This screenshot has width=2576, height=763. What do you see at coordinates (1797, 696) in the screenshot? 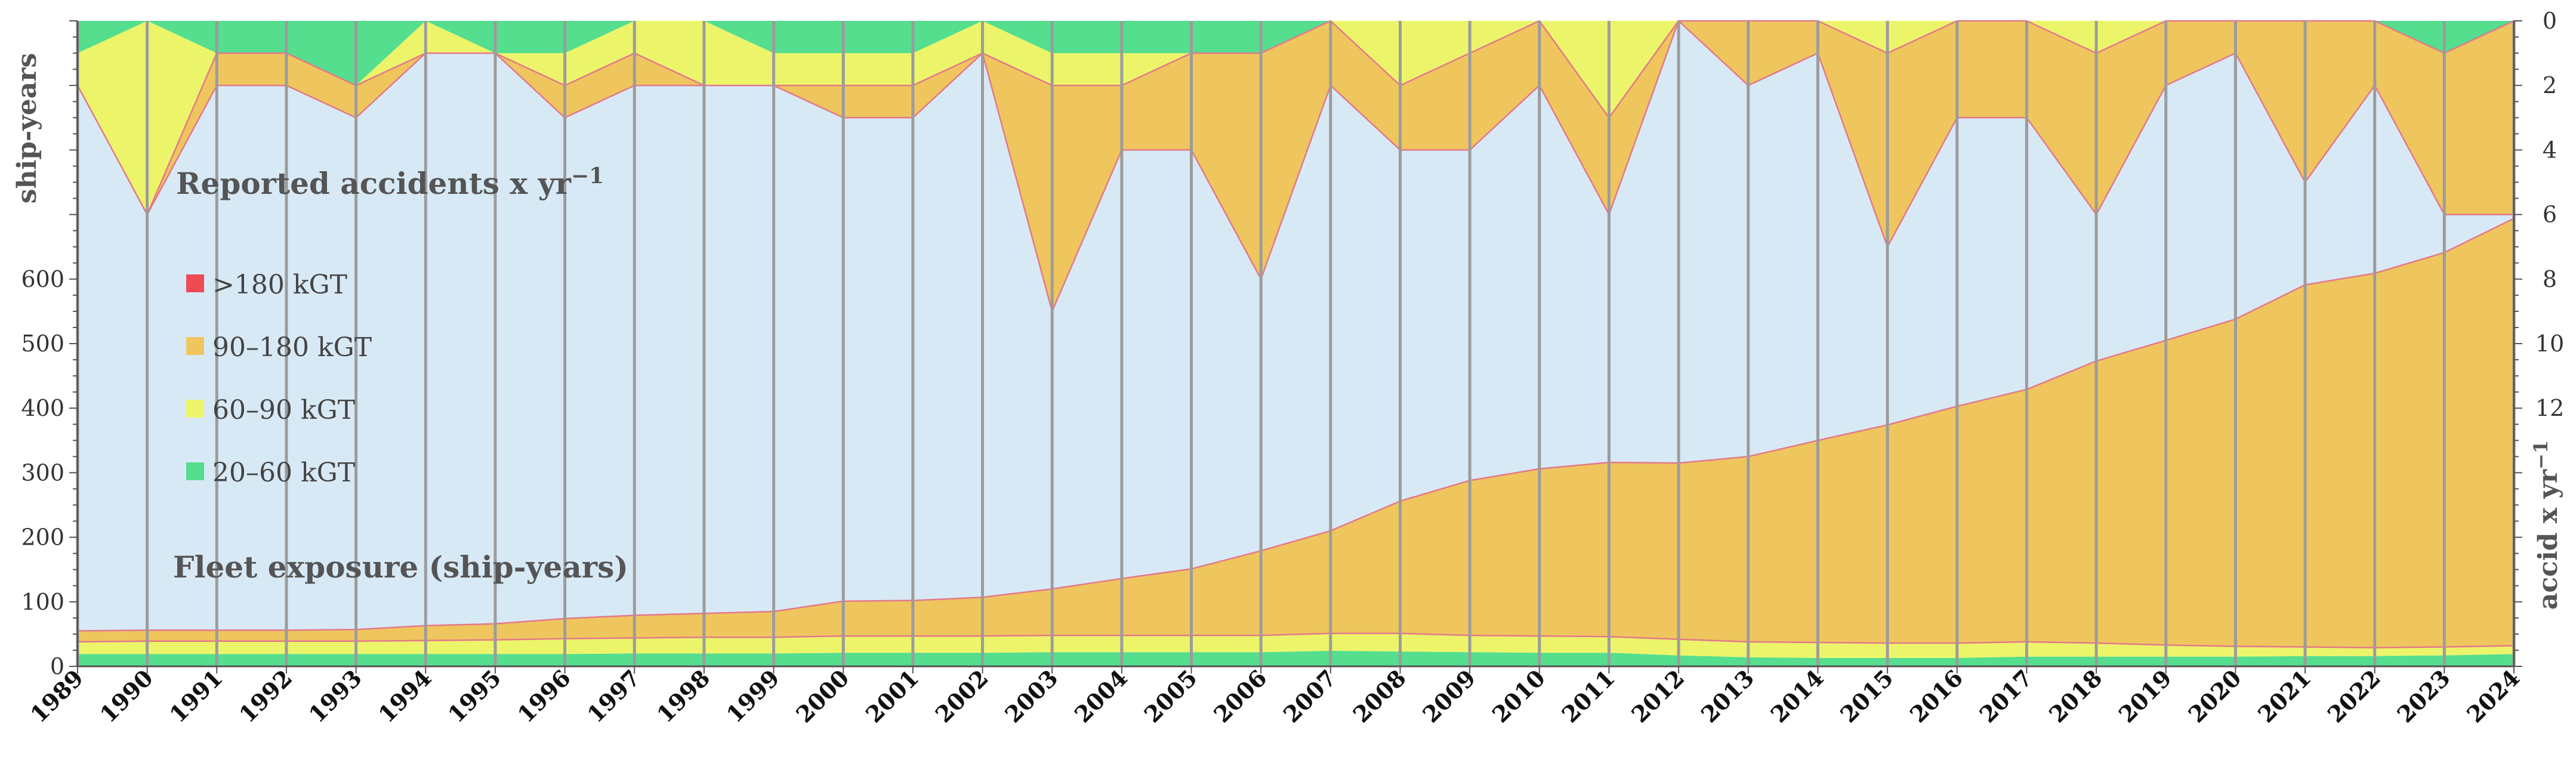
I see `x-tick-label-2014: 2014` at bounding box center [1797, 696].